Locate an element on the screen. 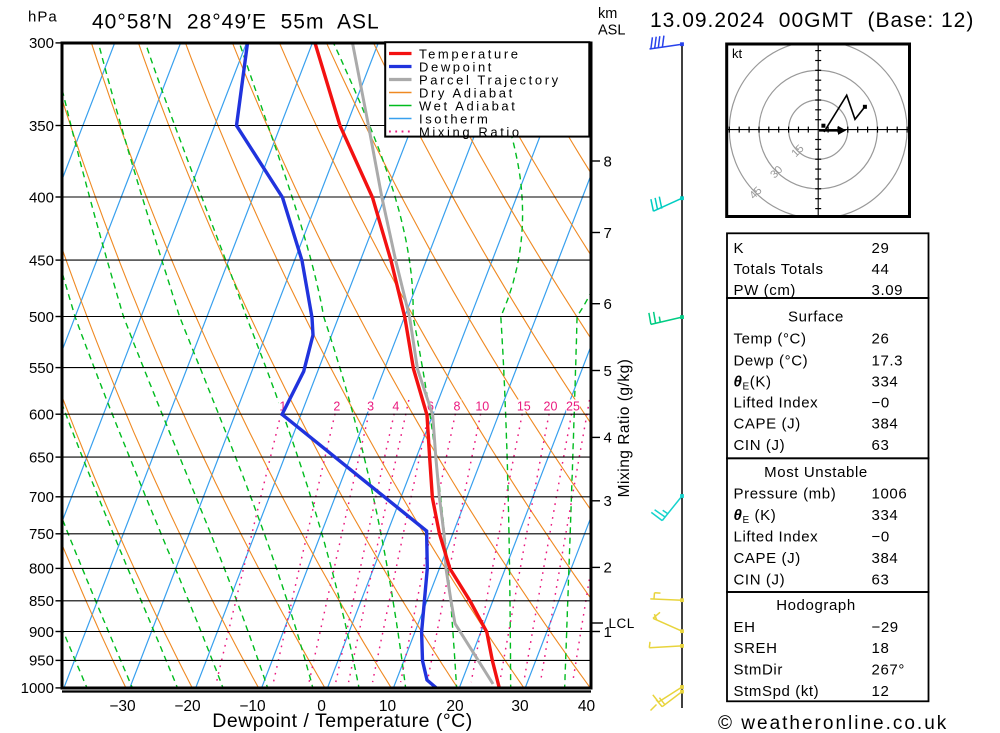  svg-text: θE (K) is located at coordinates (755, 516).